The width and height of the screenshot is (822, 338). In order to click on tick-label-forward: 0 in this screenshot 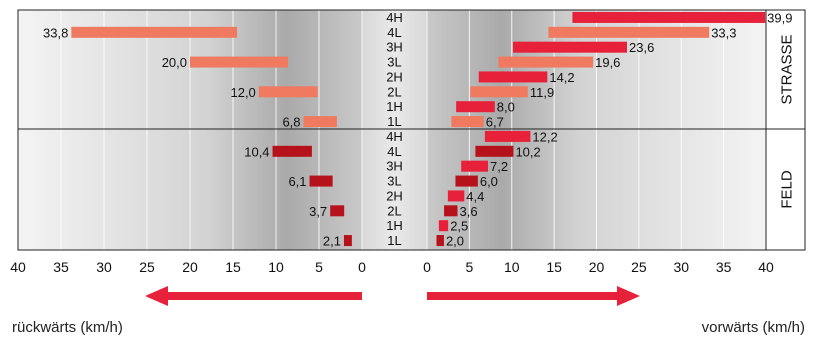, I will do `click(427, 267)`.